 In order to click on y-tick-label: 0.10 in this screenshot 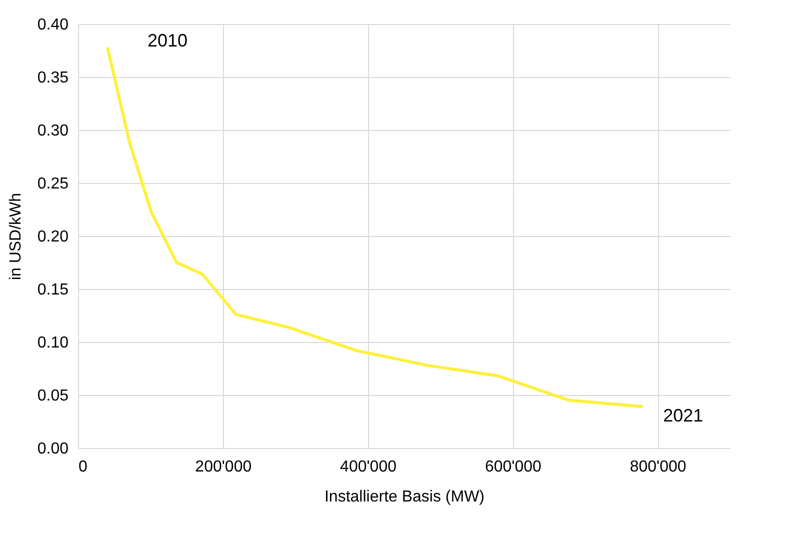, I will do `click(53, 343)`.